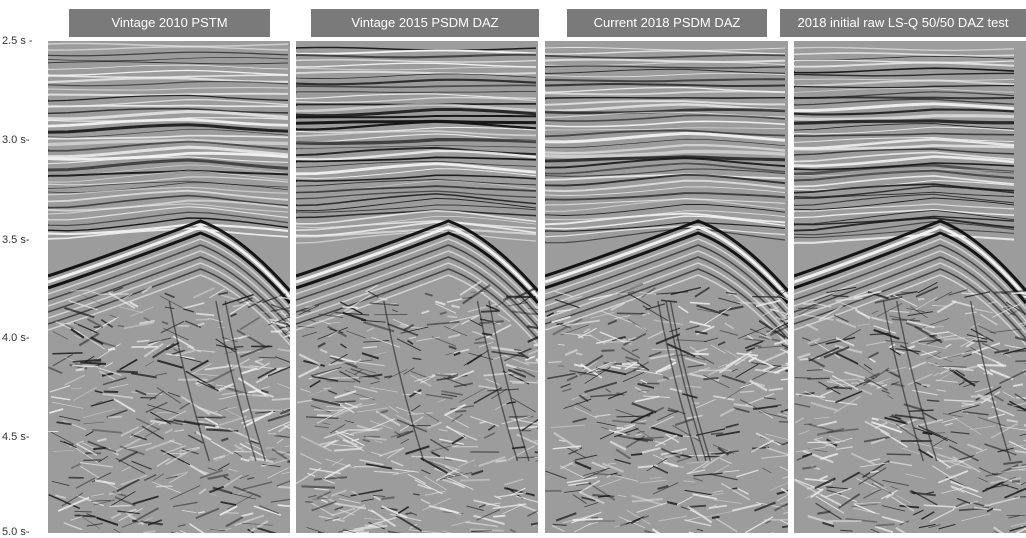 This screenshot has height=538, width=1026. What do you see at coordinates (169, 23) in the screenshot?
I see `panel-title-2010-pstm: Vintage 2010 PSTM` at bounding box center [169, 23].